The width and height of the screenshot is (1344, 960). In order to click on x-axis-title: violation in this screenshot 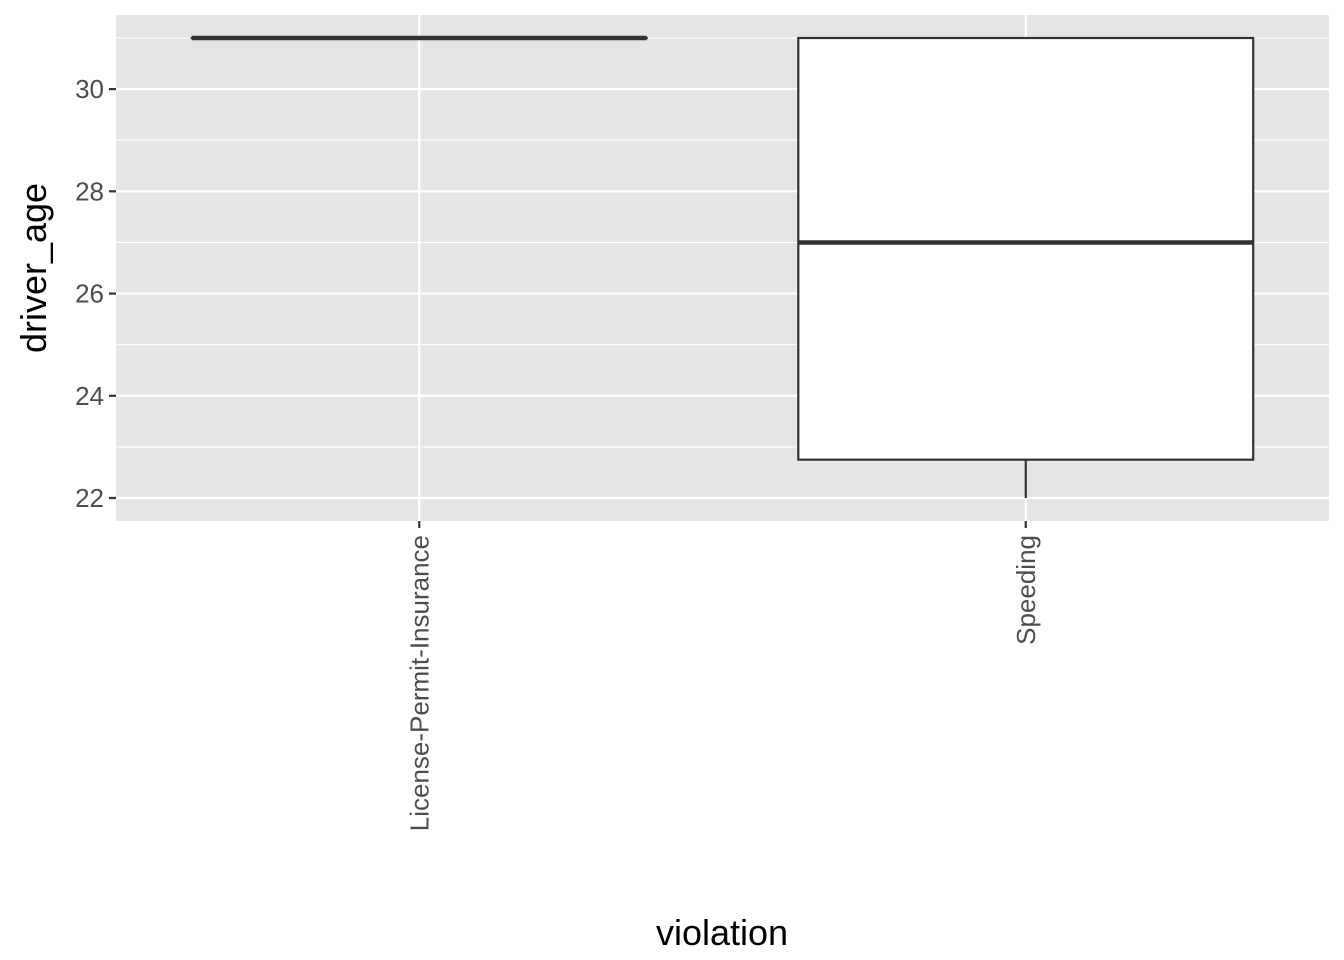, I will do `click(722, 932)`.